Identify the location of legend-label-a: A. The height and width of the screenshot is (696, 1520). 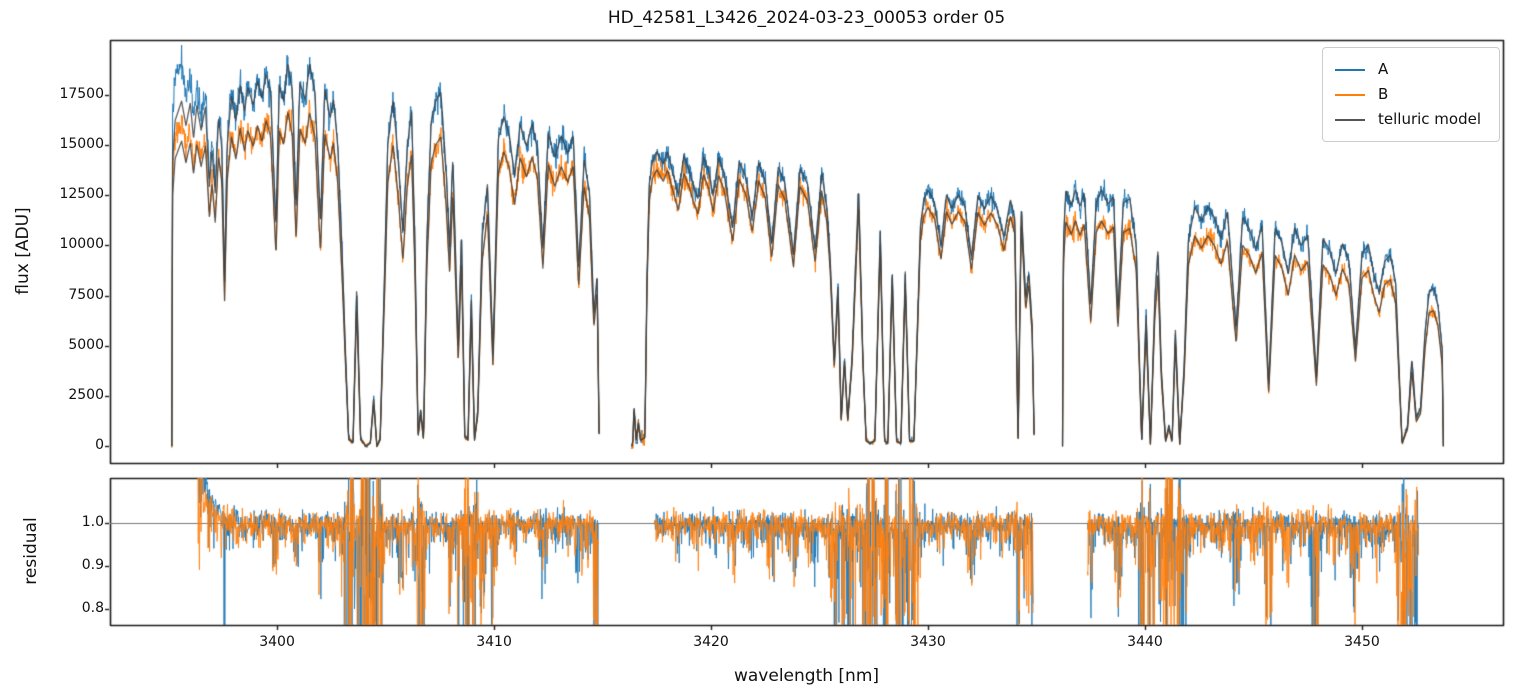
(1383, 69).